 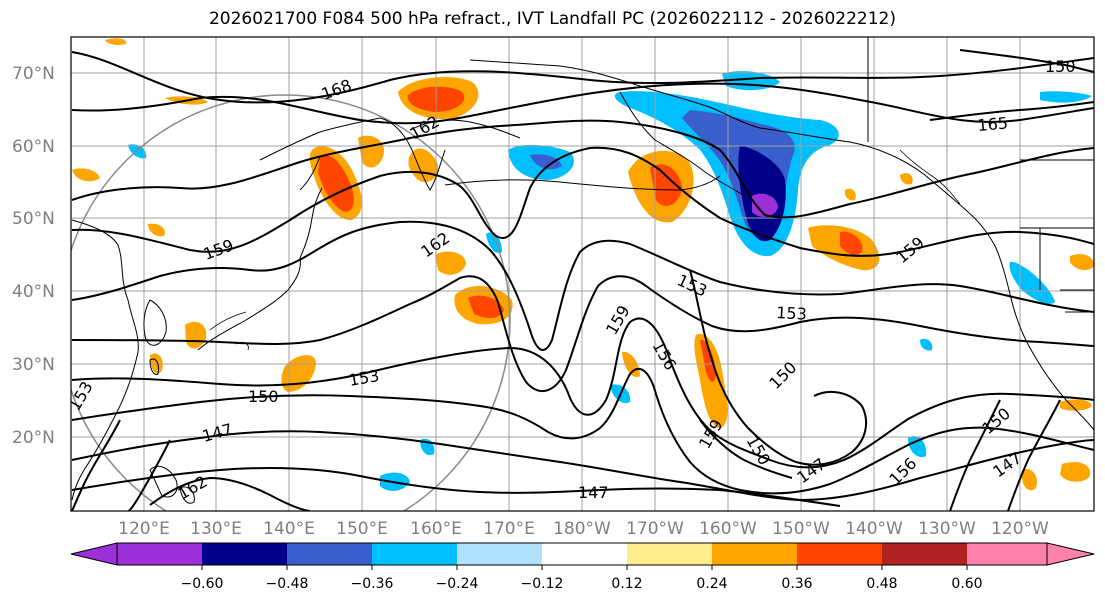 I want to click on lon-label: 160°E, so click(x=436, y=529).